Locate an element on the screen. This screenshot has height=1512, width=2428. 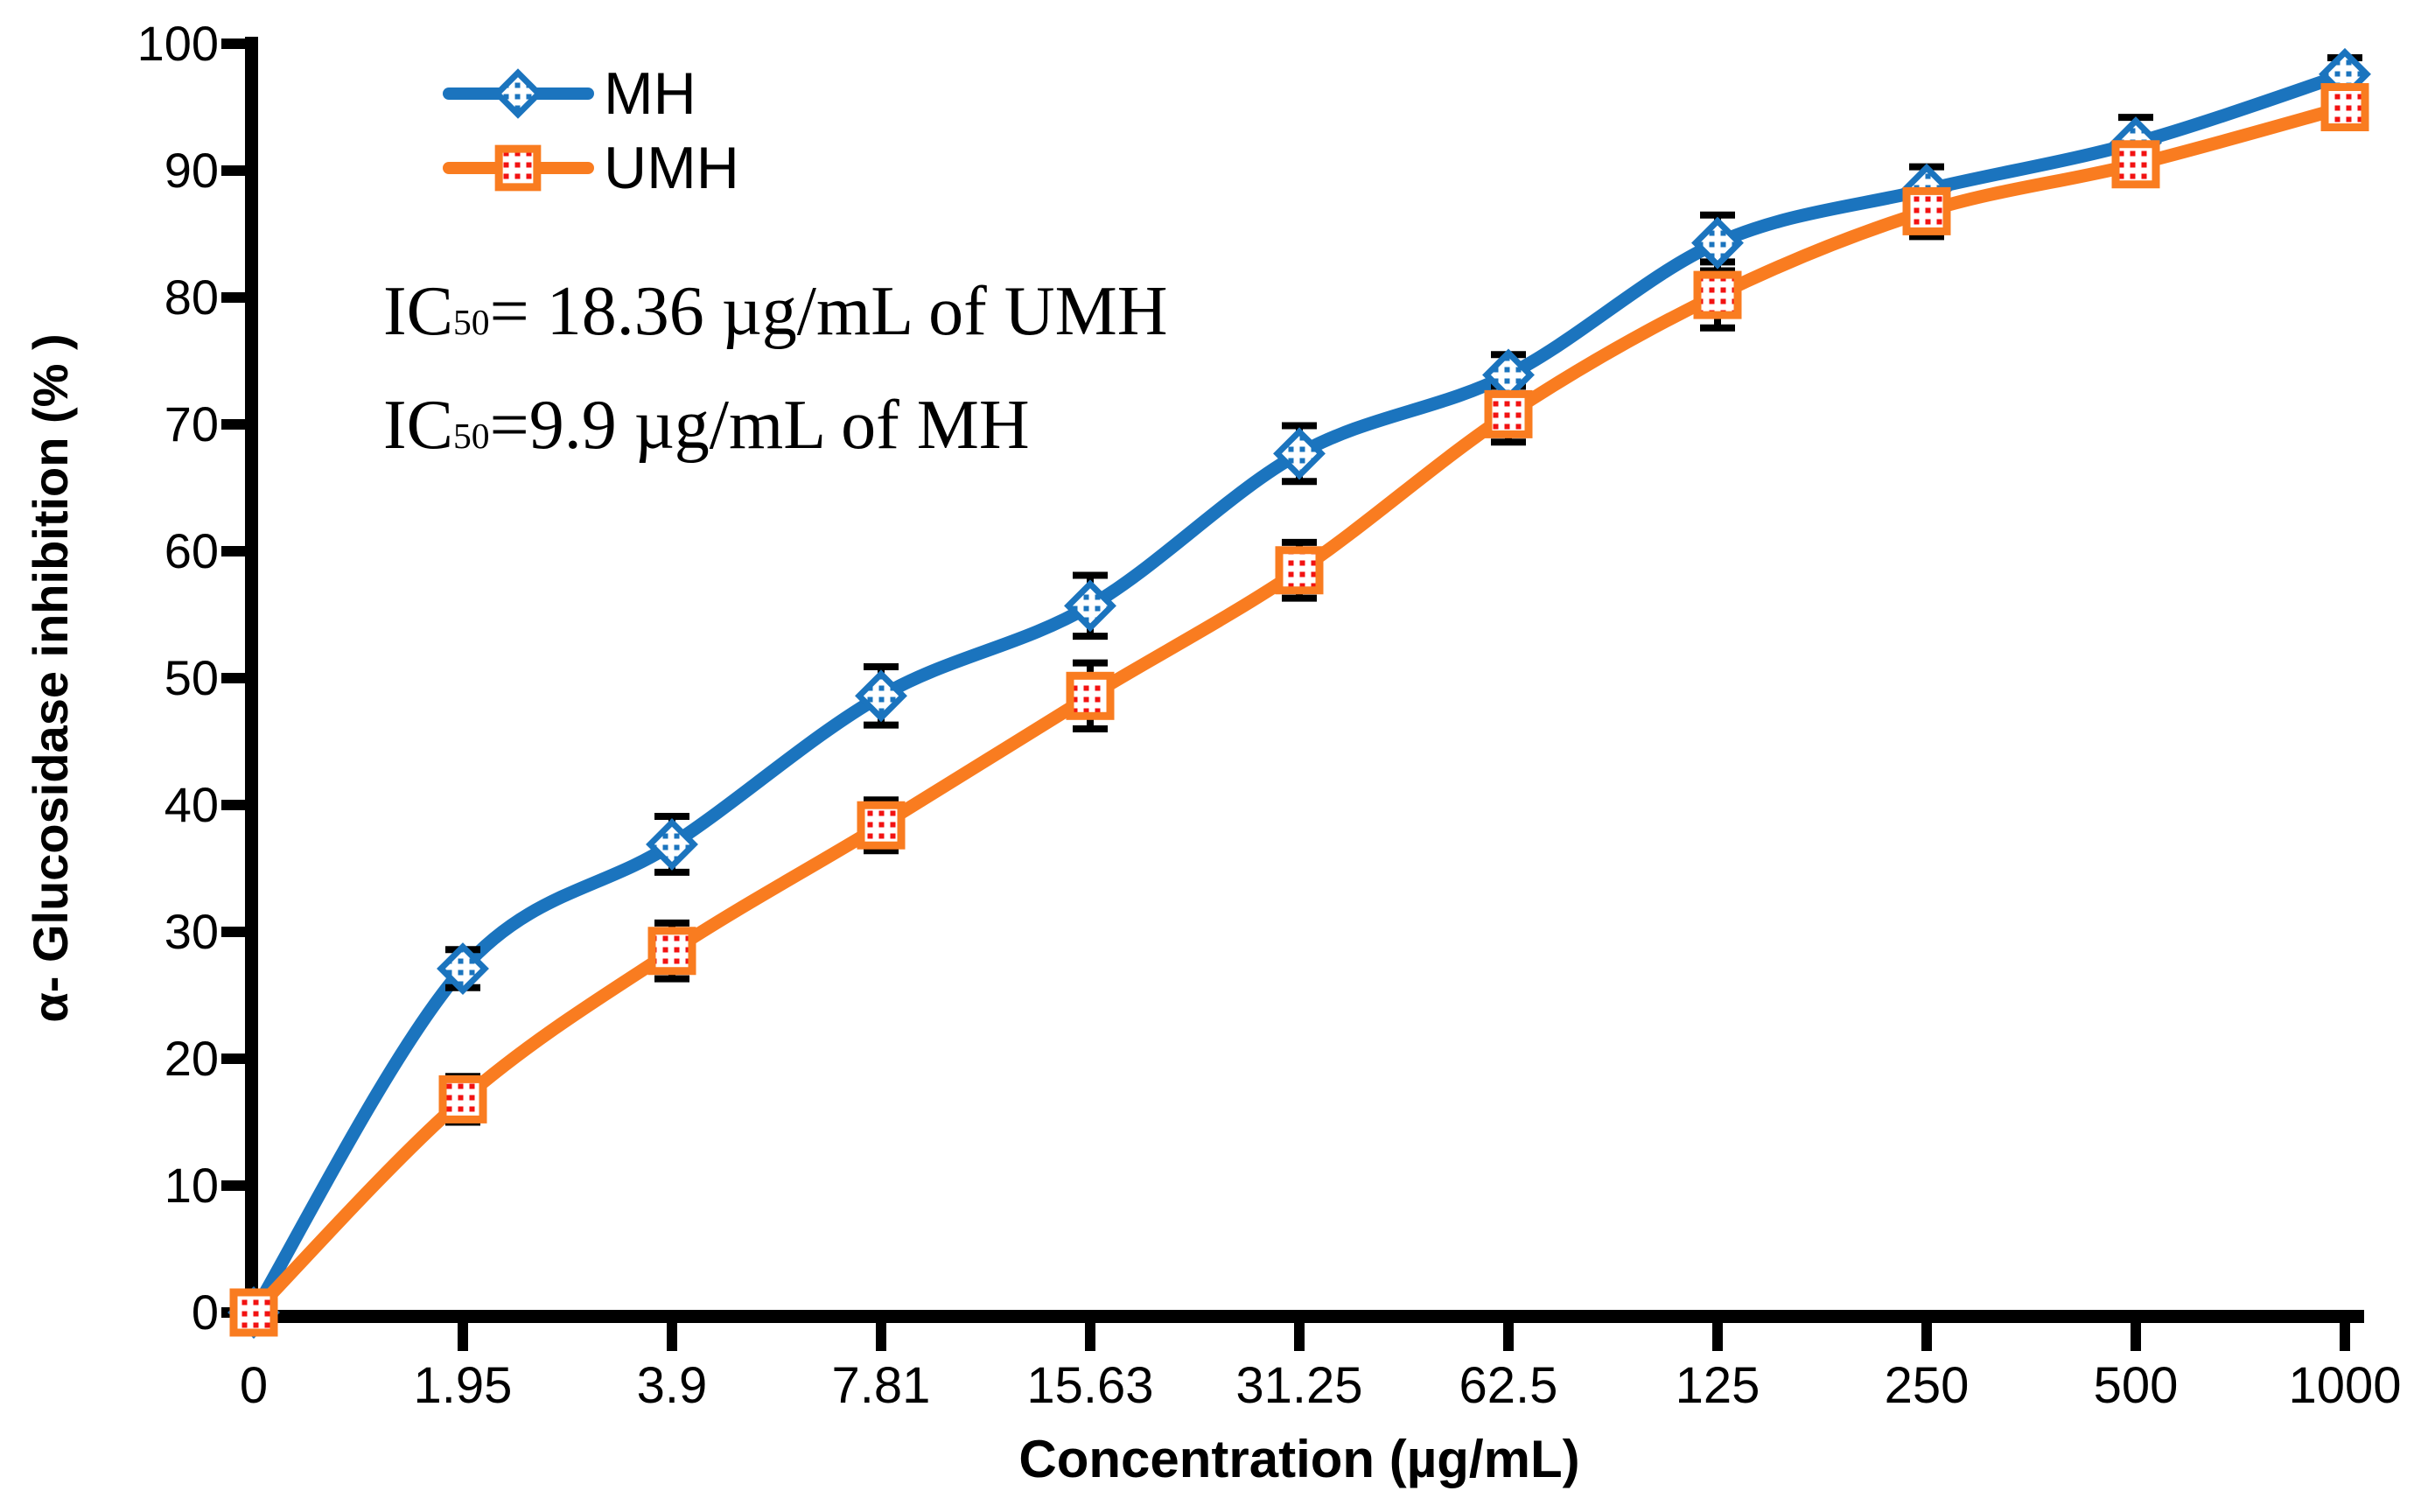
x-tick-label: 125 is located at coordinates (1717, 1385).